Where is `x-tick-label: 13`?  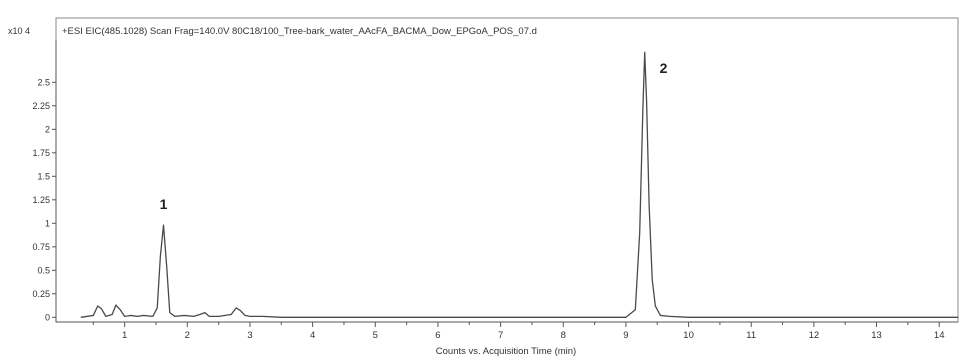
x-tick-label: 13 is located at coordinates (876, 335).